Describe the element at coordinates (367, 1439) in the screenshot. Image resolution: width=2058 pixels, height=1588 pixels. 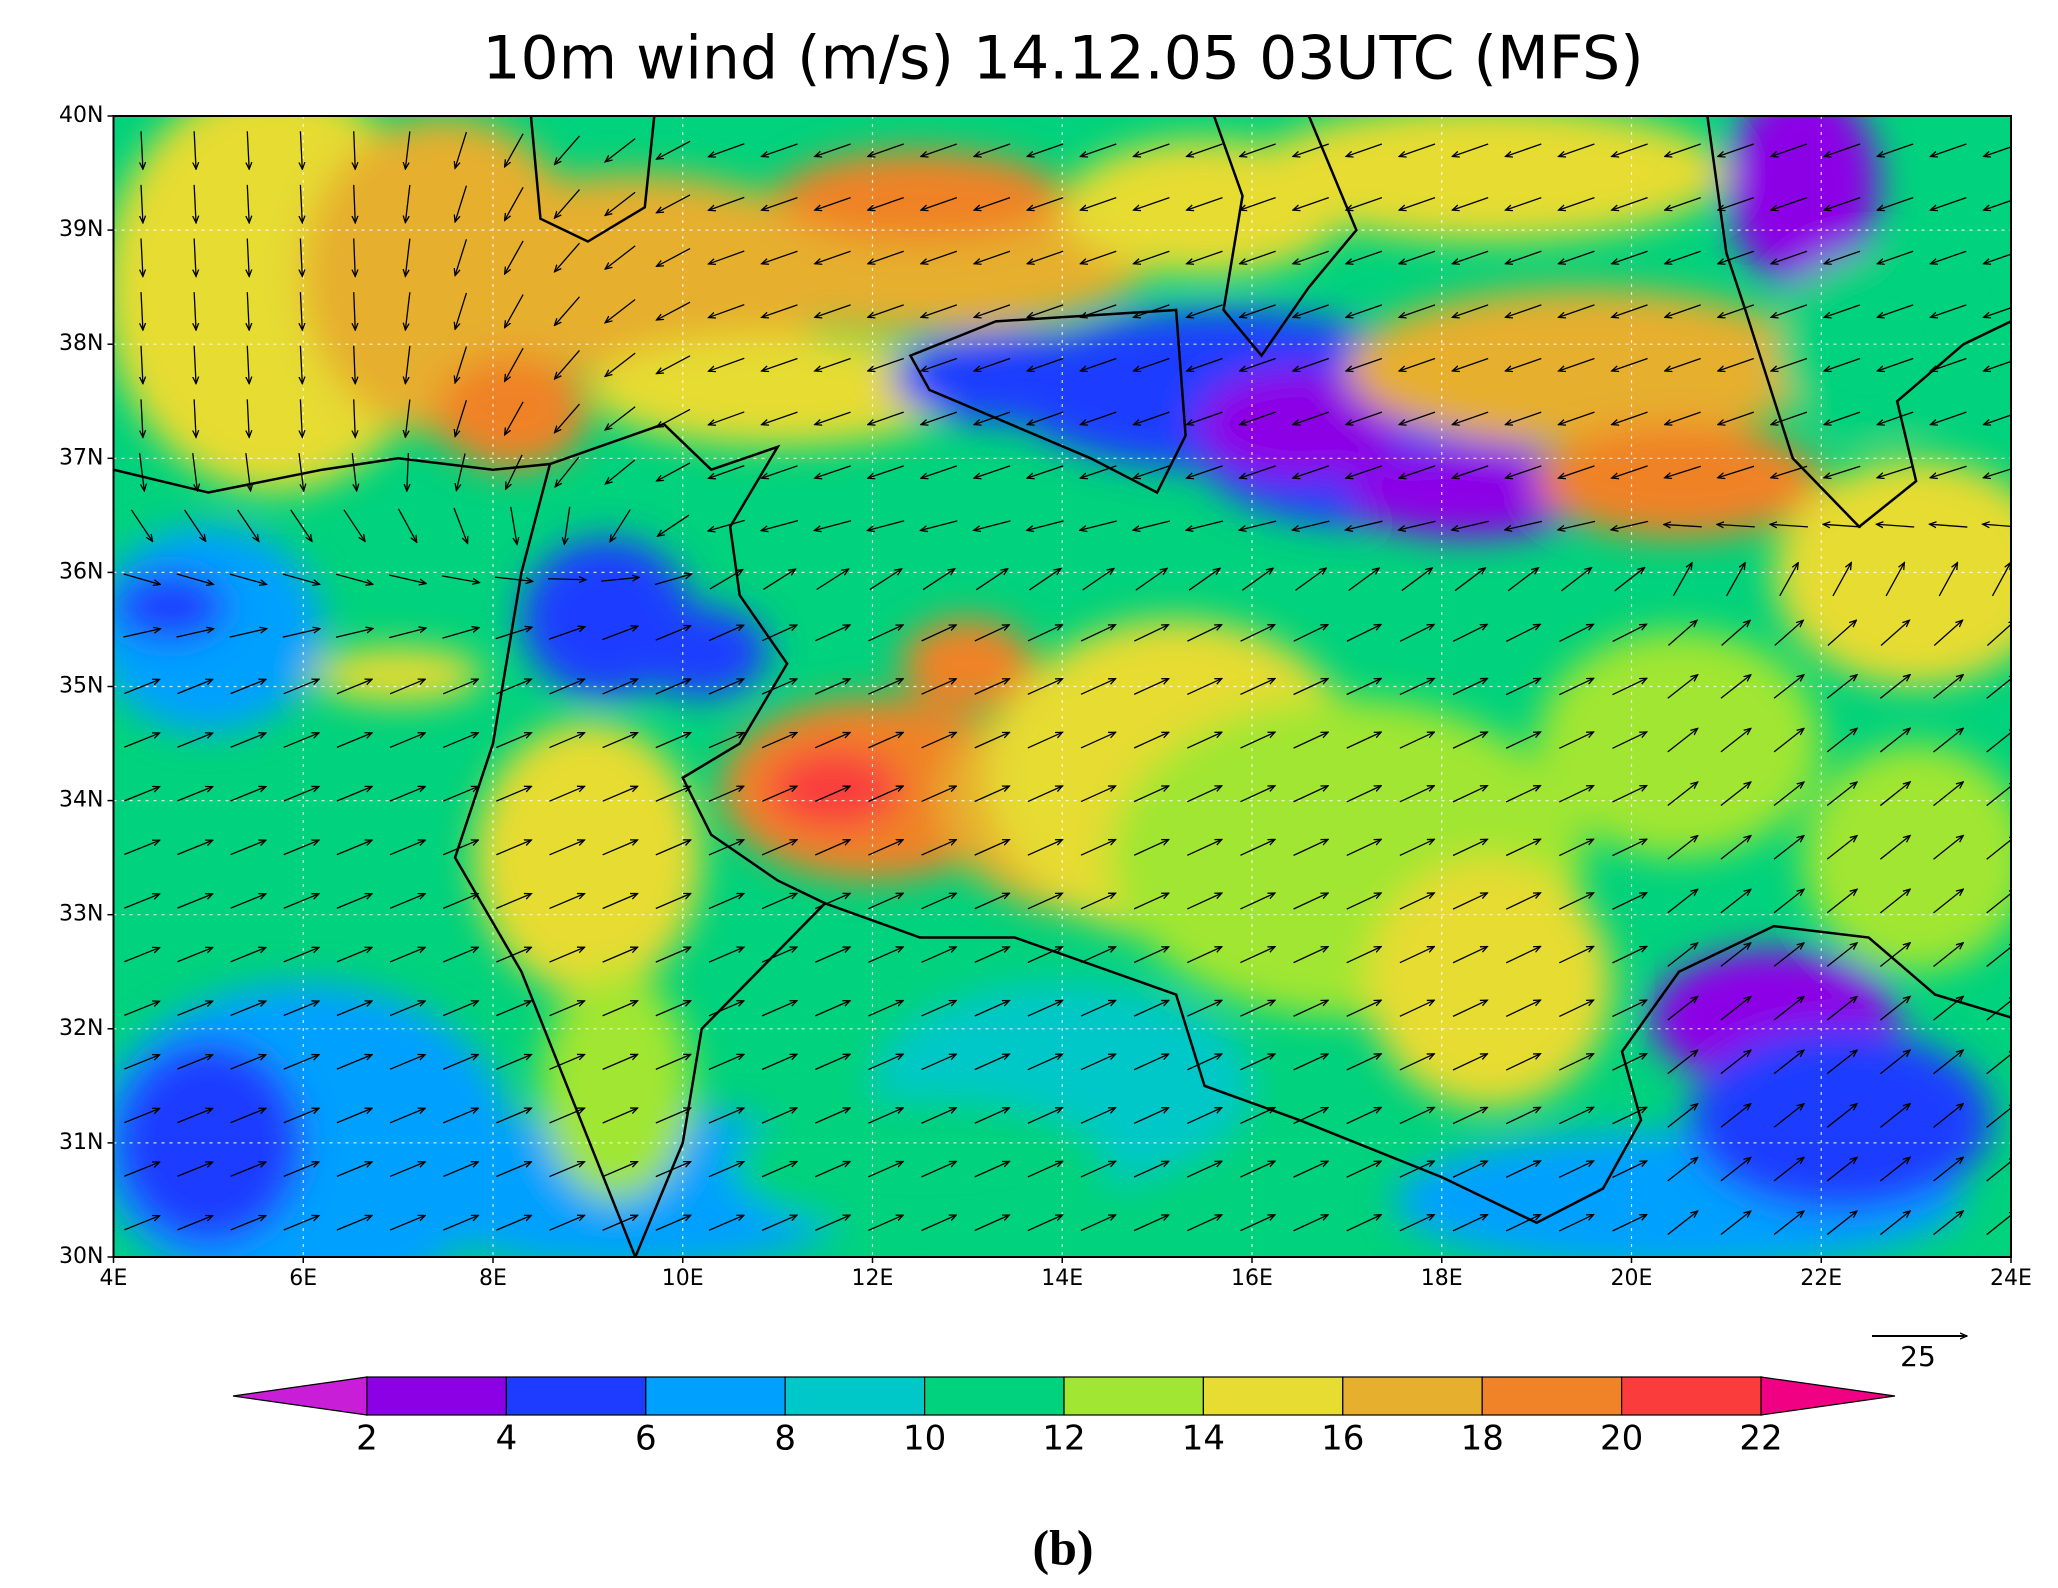
I see `colorbar-label: 2` at that location.